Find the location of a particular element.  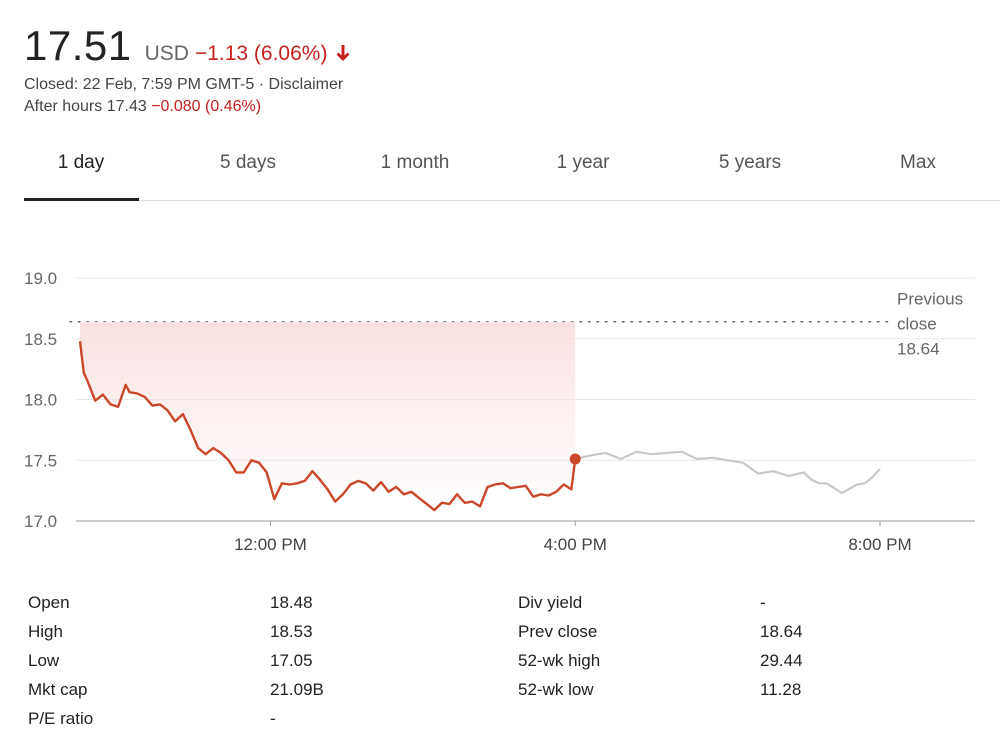

tab-1-month: 1 month is located at coordinates (415, 162).